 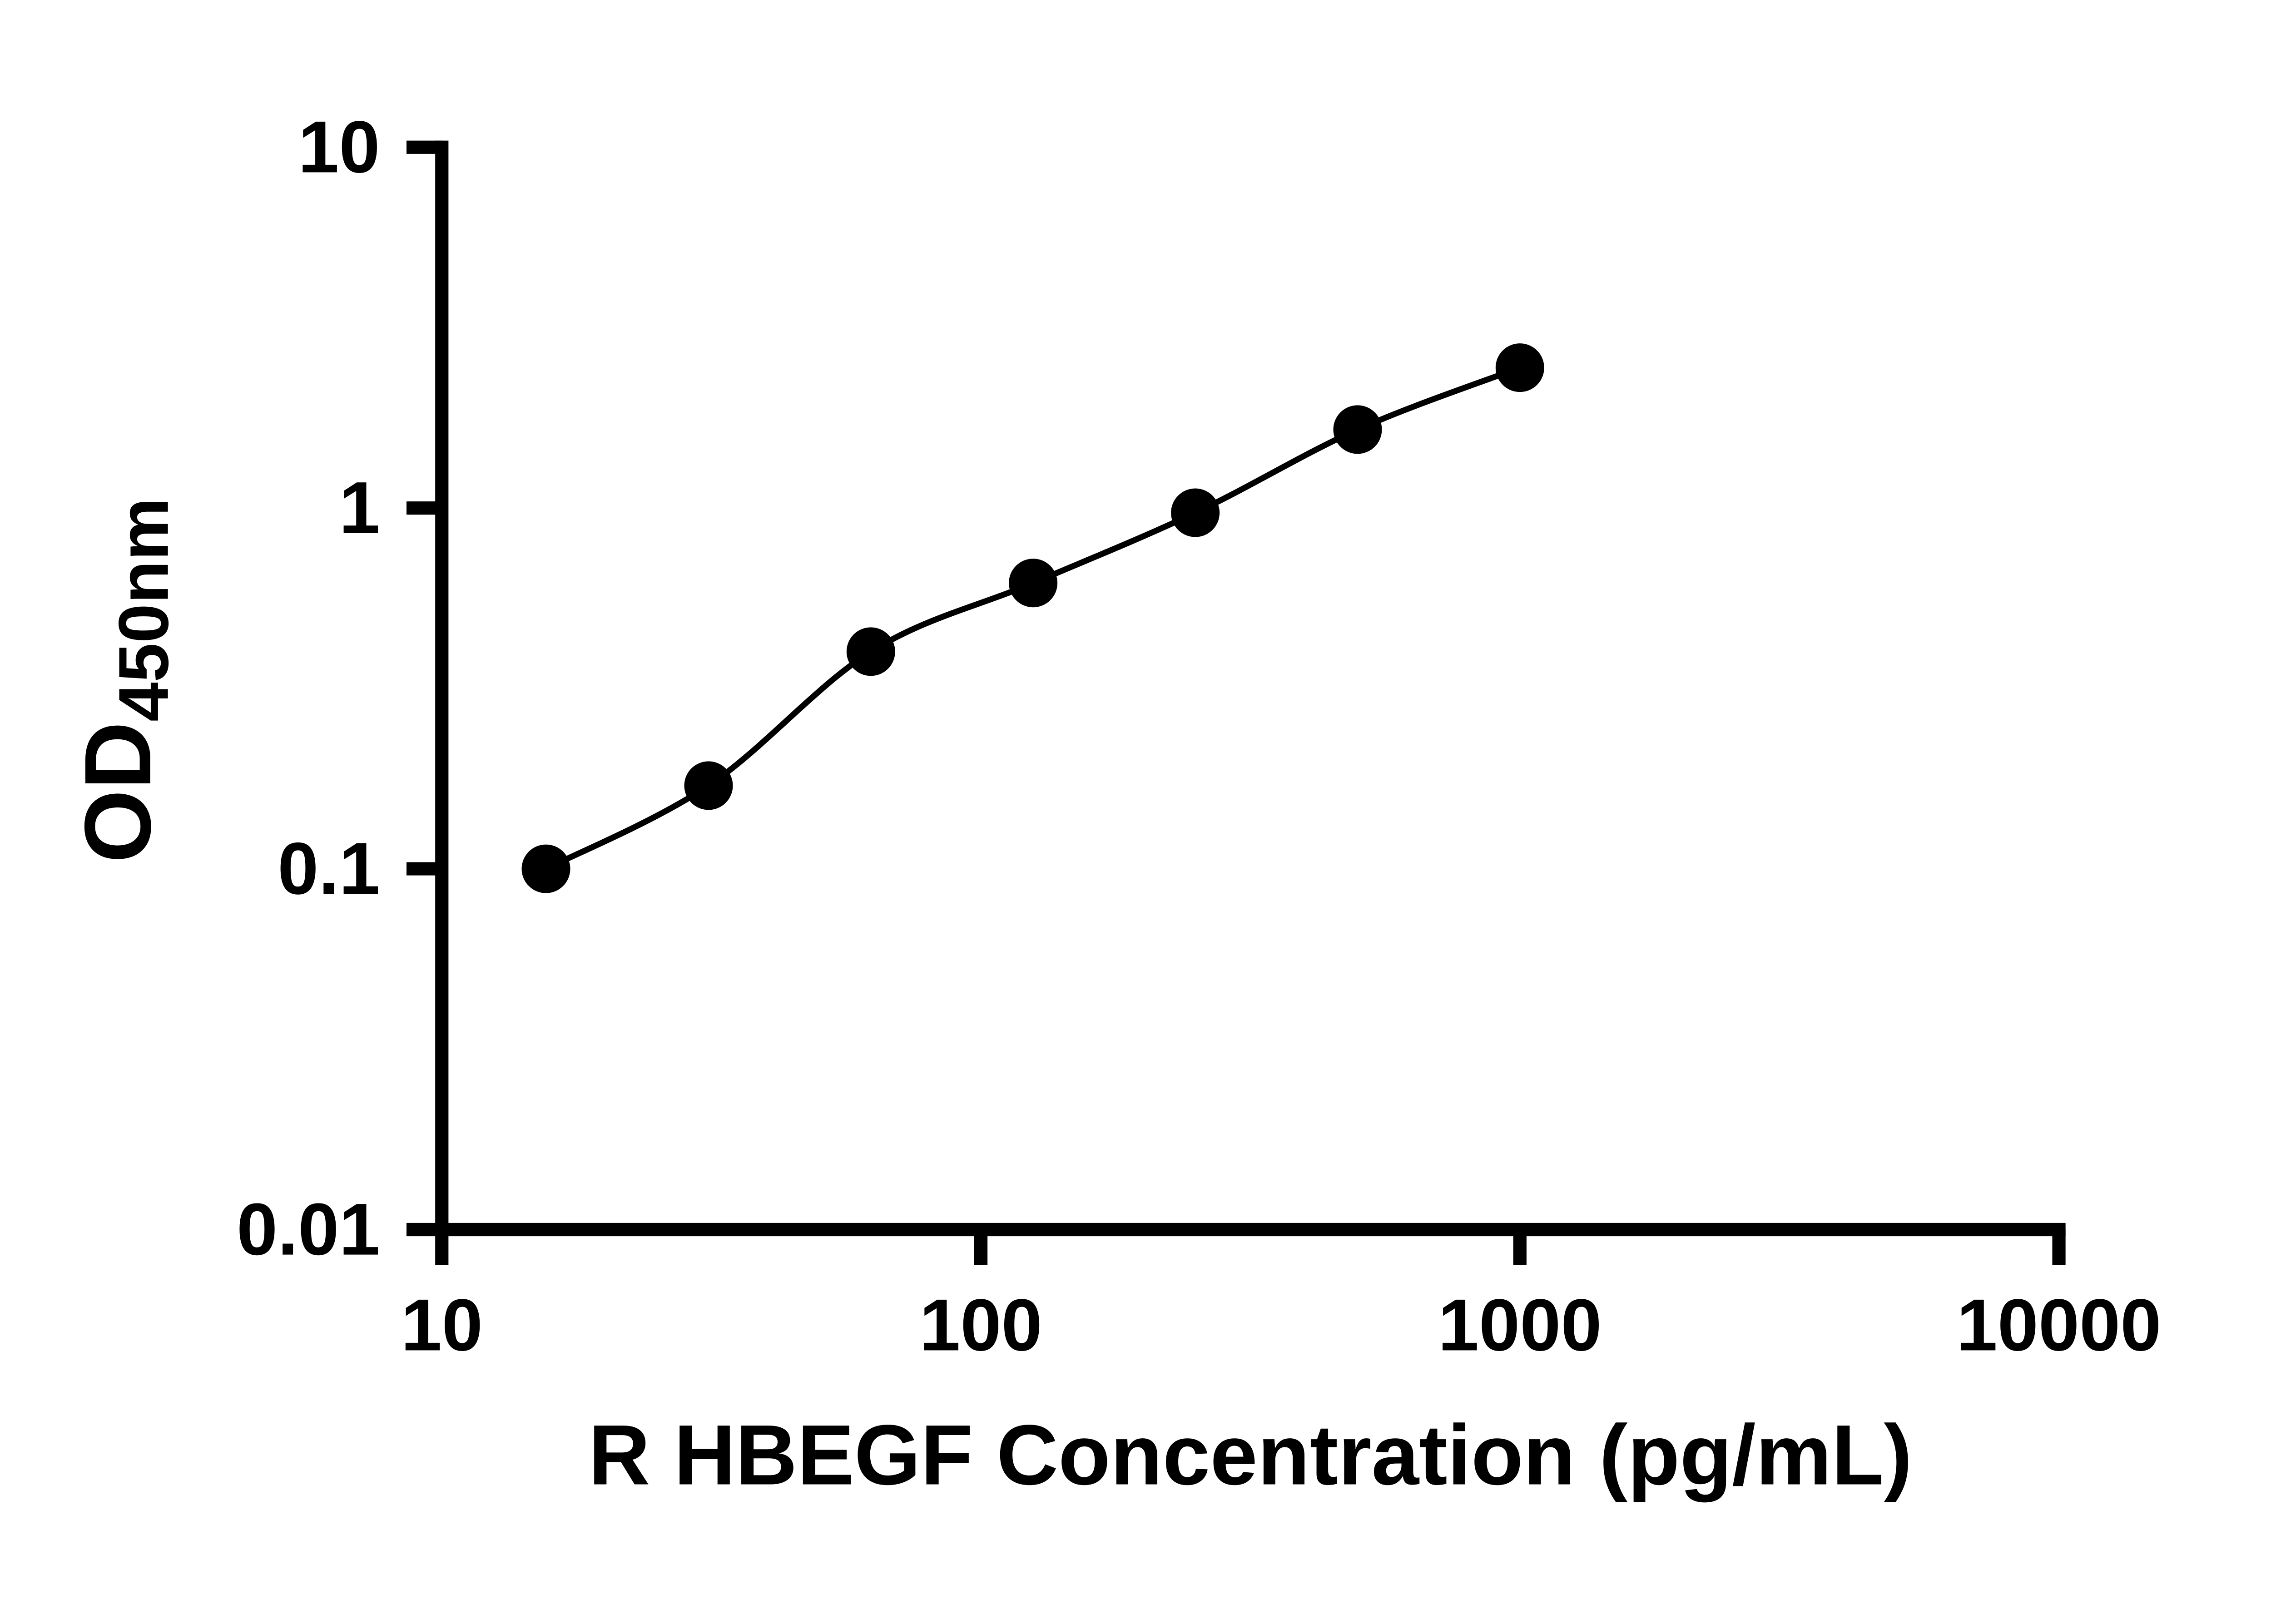 I want to click on x-tick-label: 10000, so click(x=2059, y=1325).